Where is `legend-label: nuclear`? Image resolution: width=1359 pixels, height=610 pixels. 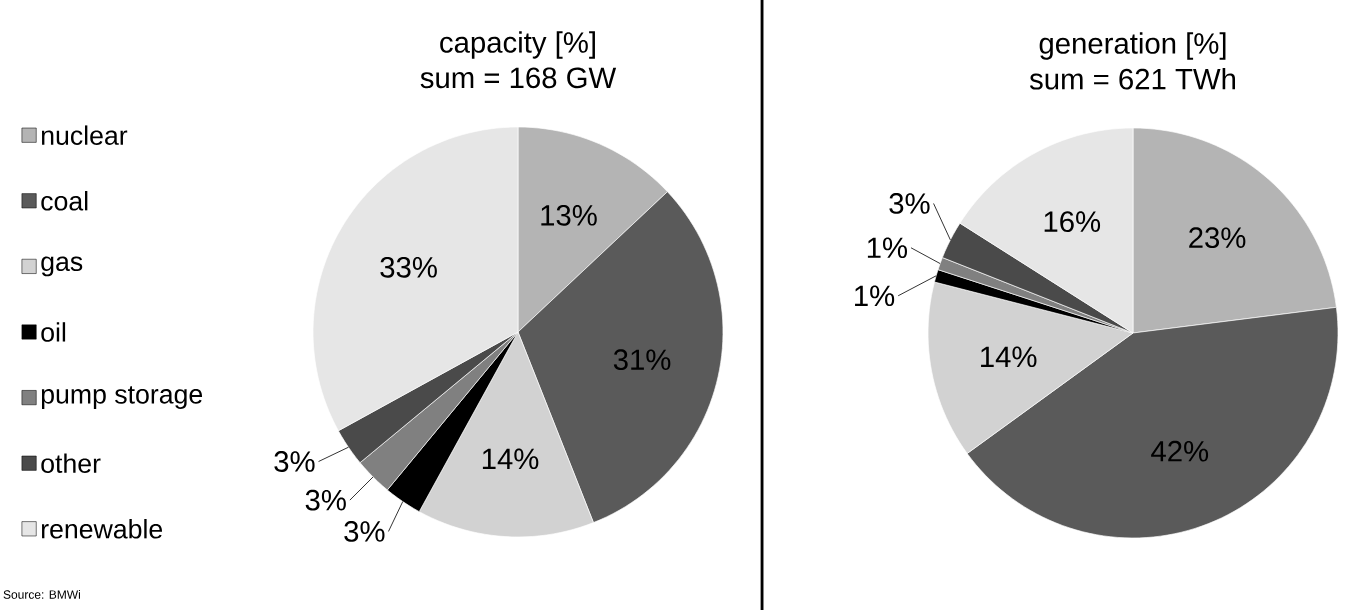 legend-label: nuclear is located at coordinates (84, 135).